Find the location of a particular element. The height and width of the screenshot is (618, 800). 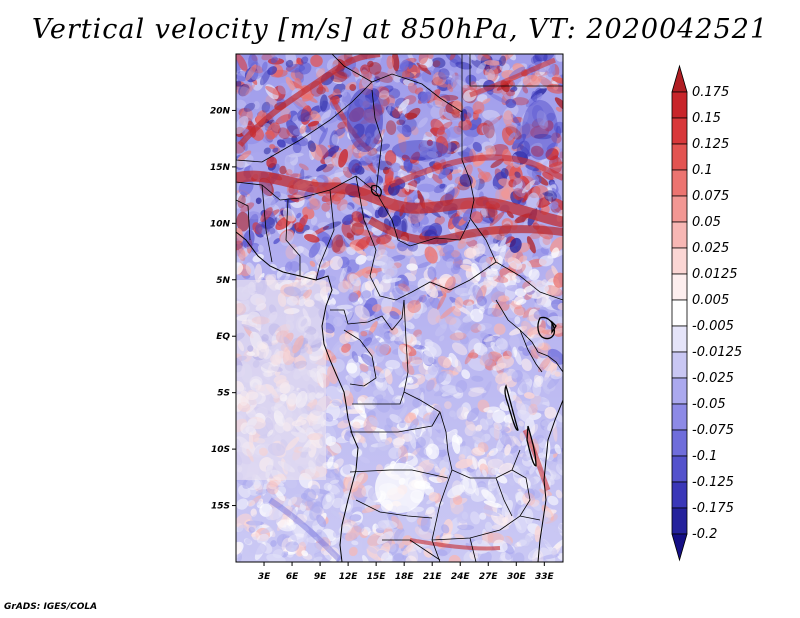

colorbar-label: 0.075 is located at coordinates (710, 196).